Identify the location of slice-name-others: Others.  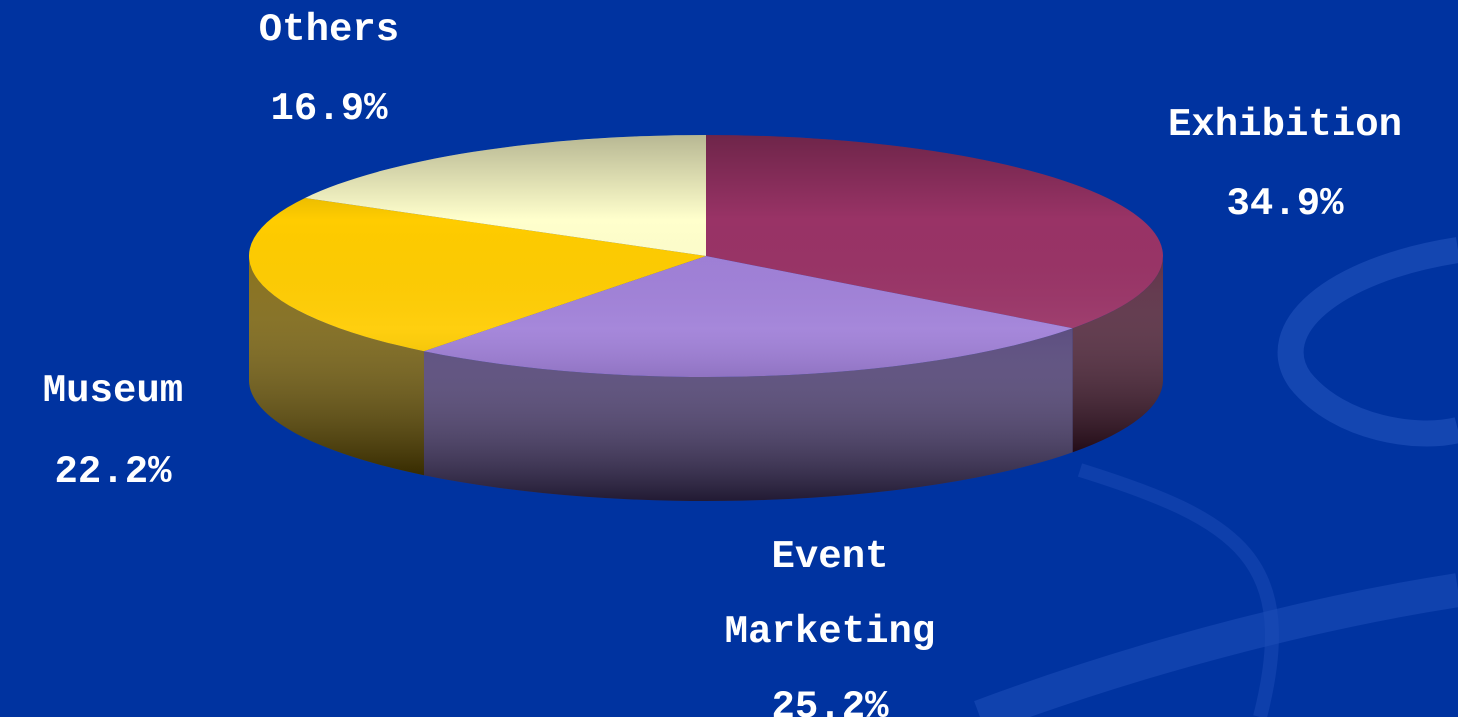
(329, 30).